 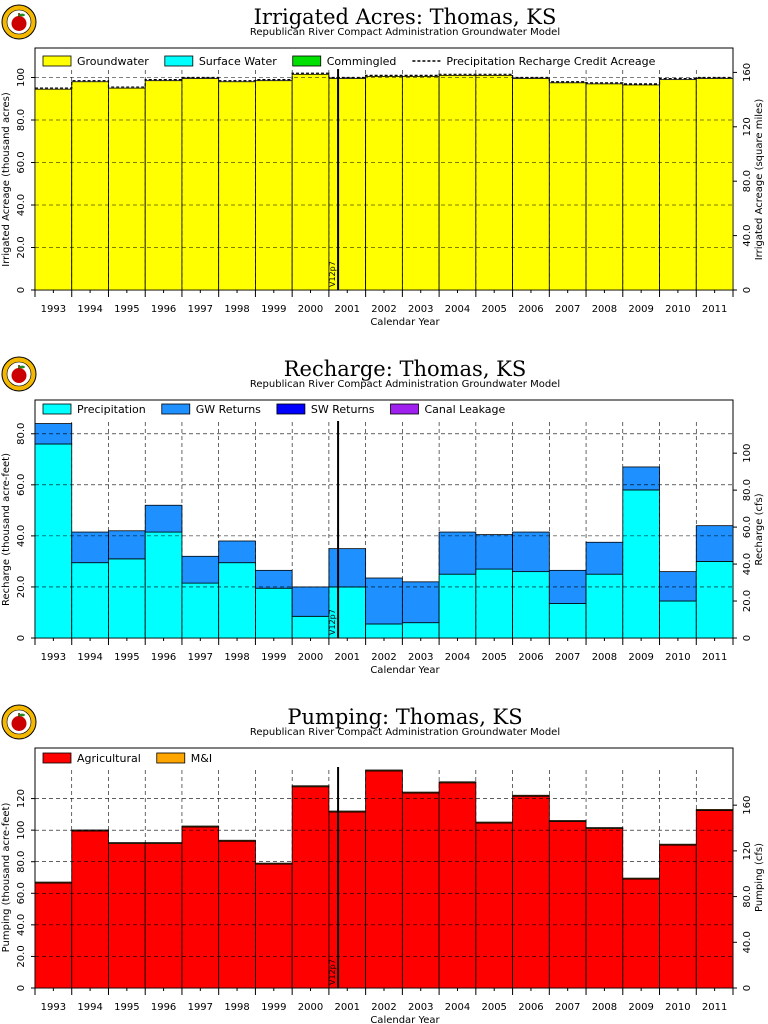 I want to click on bar-agricultural-2006, so click(x=531, y=892).